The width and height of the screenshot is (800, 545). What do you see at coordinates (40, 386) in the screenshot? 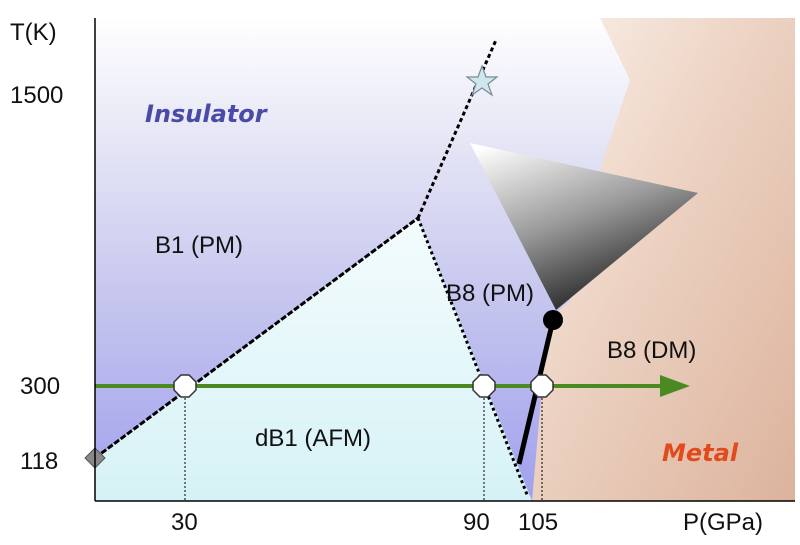
I see `y-tick-300: 300` at bounding box center [40, 386].